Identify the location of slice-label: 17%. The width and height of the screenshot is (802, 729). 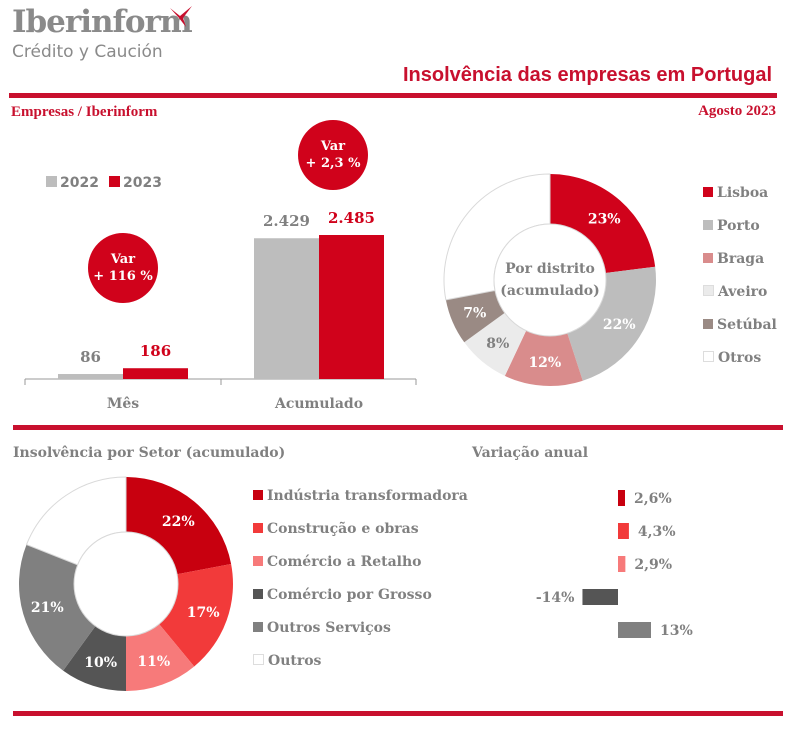
(203, 613).